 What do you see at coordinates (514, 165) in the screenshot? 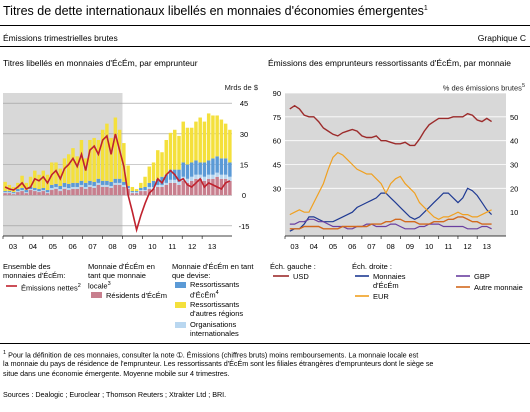
I see `right-right-ytick-label: 30` at bounding box center [514, 165].